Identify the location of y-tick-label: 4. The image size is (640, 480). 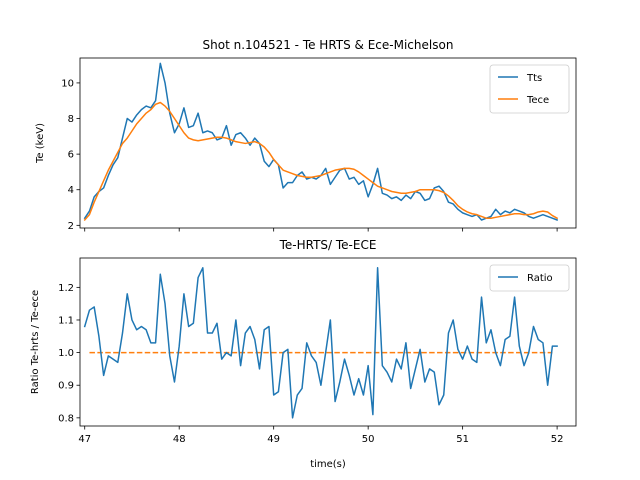
(71, 190).